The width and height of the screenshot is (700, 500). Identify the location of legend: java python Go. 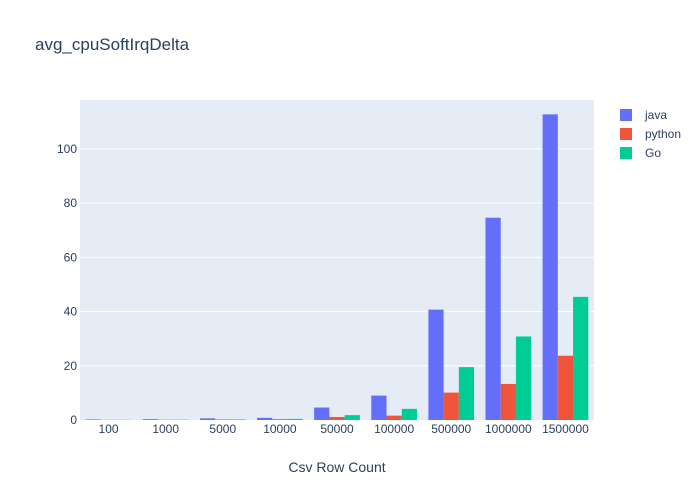
(650, 134).